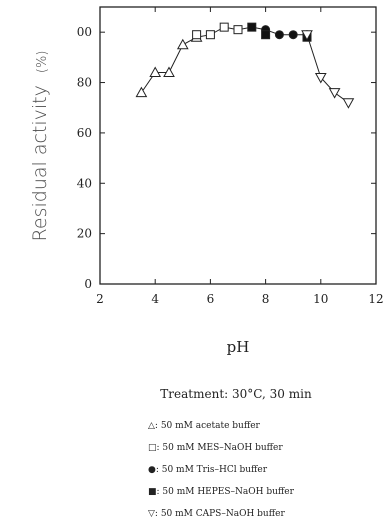 This screenshot has height=525, width=388. What do you see at coordinates (84, 83) in the screenshot?
I see `y-tick-label: 80` at bounding box center [84, 83].